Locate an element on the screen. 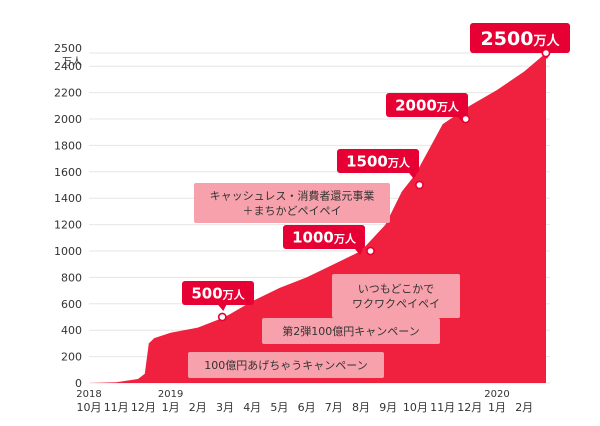 The width and height of the screenshot is (600, 426). milestone-callout: 2500万人 is located at coordinates (520, 41).